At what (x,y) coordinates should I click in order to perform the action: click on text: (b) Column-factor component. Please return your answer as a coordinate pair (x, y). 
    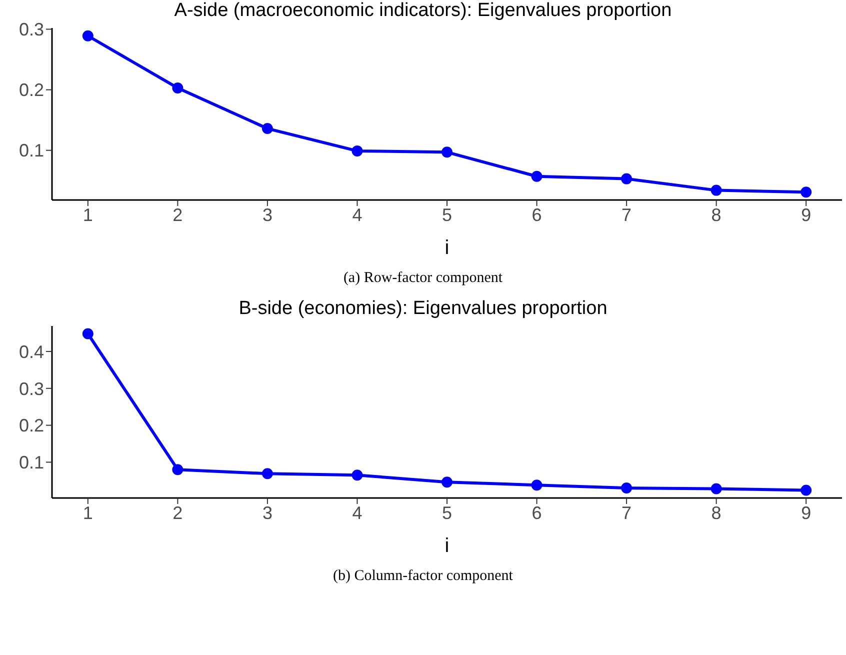
    Looking at the image, I should click on (423, 576).